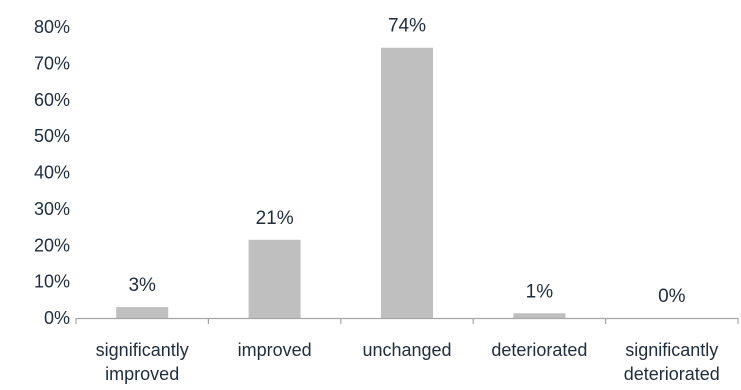  Describe the element at coordinates (407, 26) in the screenshot. I see `data-label: 74%` at that location.